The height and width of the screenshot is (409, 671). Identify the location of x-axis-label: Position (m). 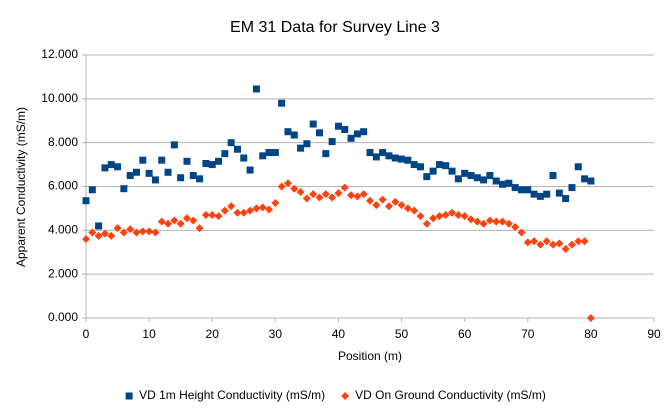
(370, 356).